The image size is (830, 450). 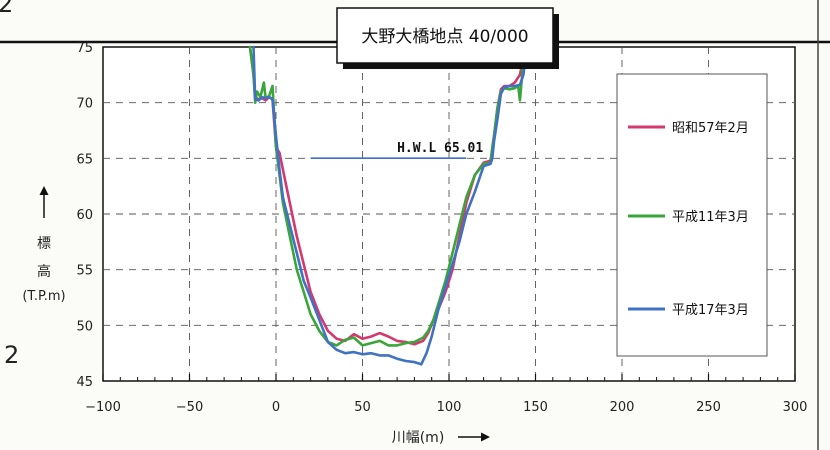 I want to click on hwl-label: H.W.L 65.01, so click(x=440, y=148).